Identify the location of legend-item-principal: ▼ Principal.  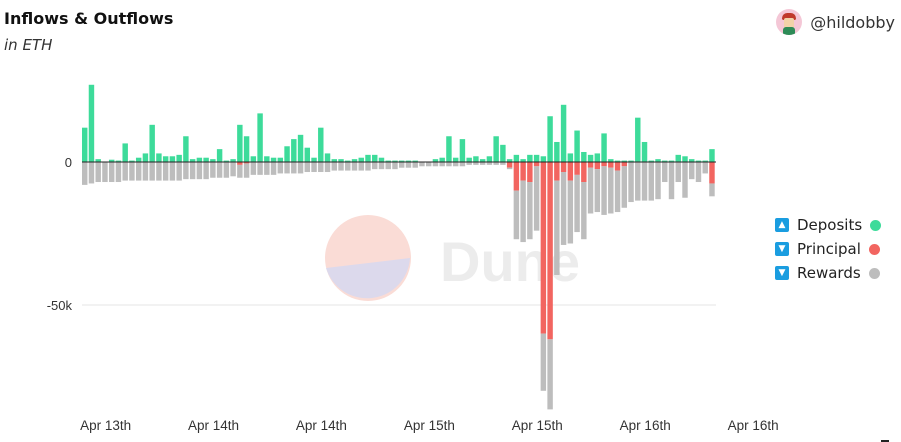
(828, 249).